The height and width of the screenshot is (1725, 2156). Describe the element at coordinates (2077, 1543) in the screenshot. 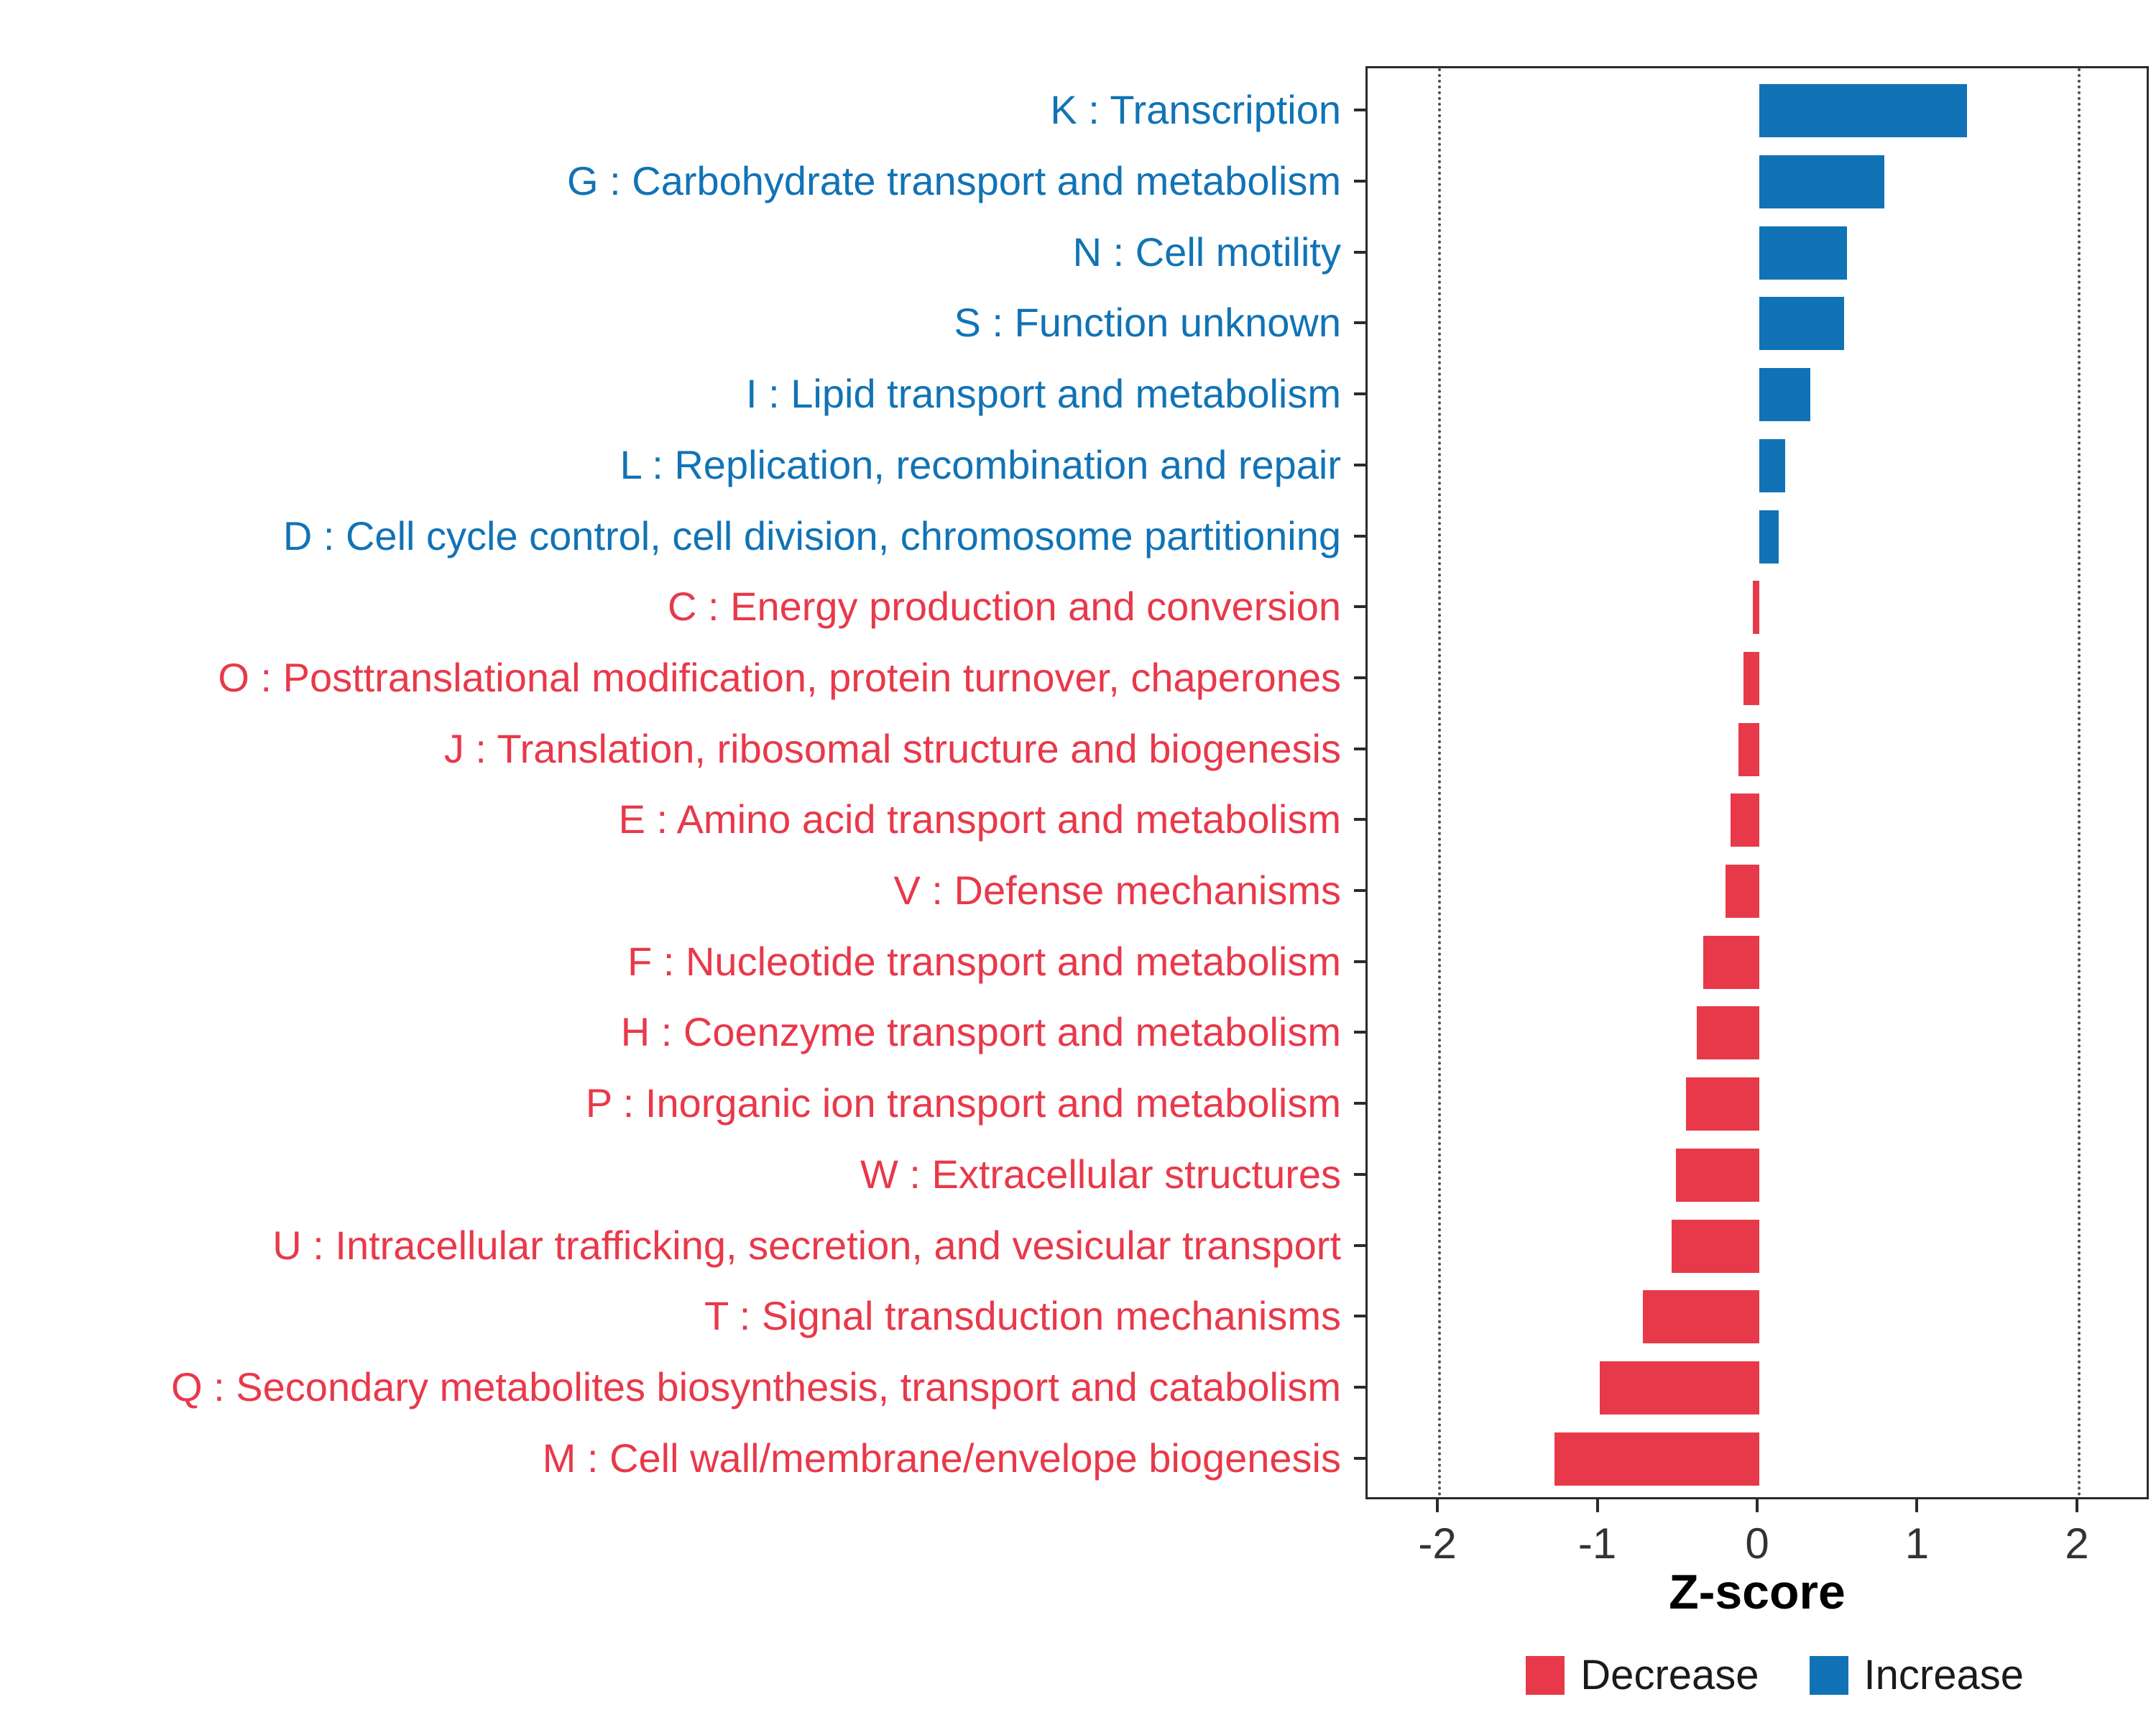

I see `x-axis-tick-label: 2` at that location.